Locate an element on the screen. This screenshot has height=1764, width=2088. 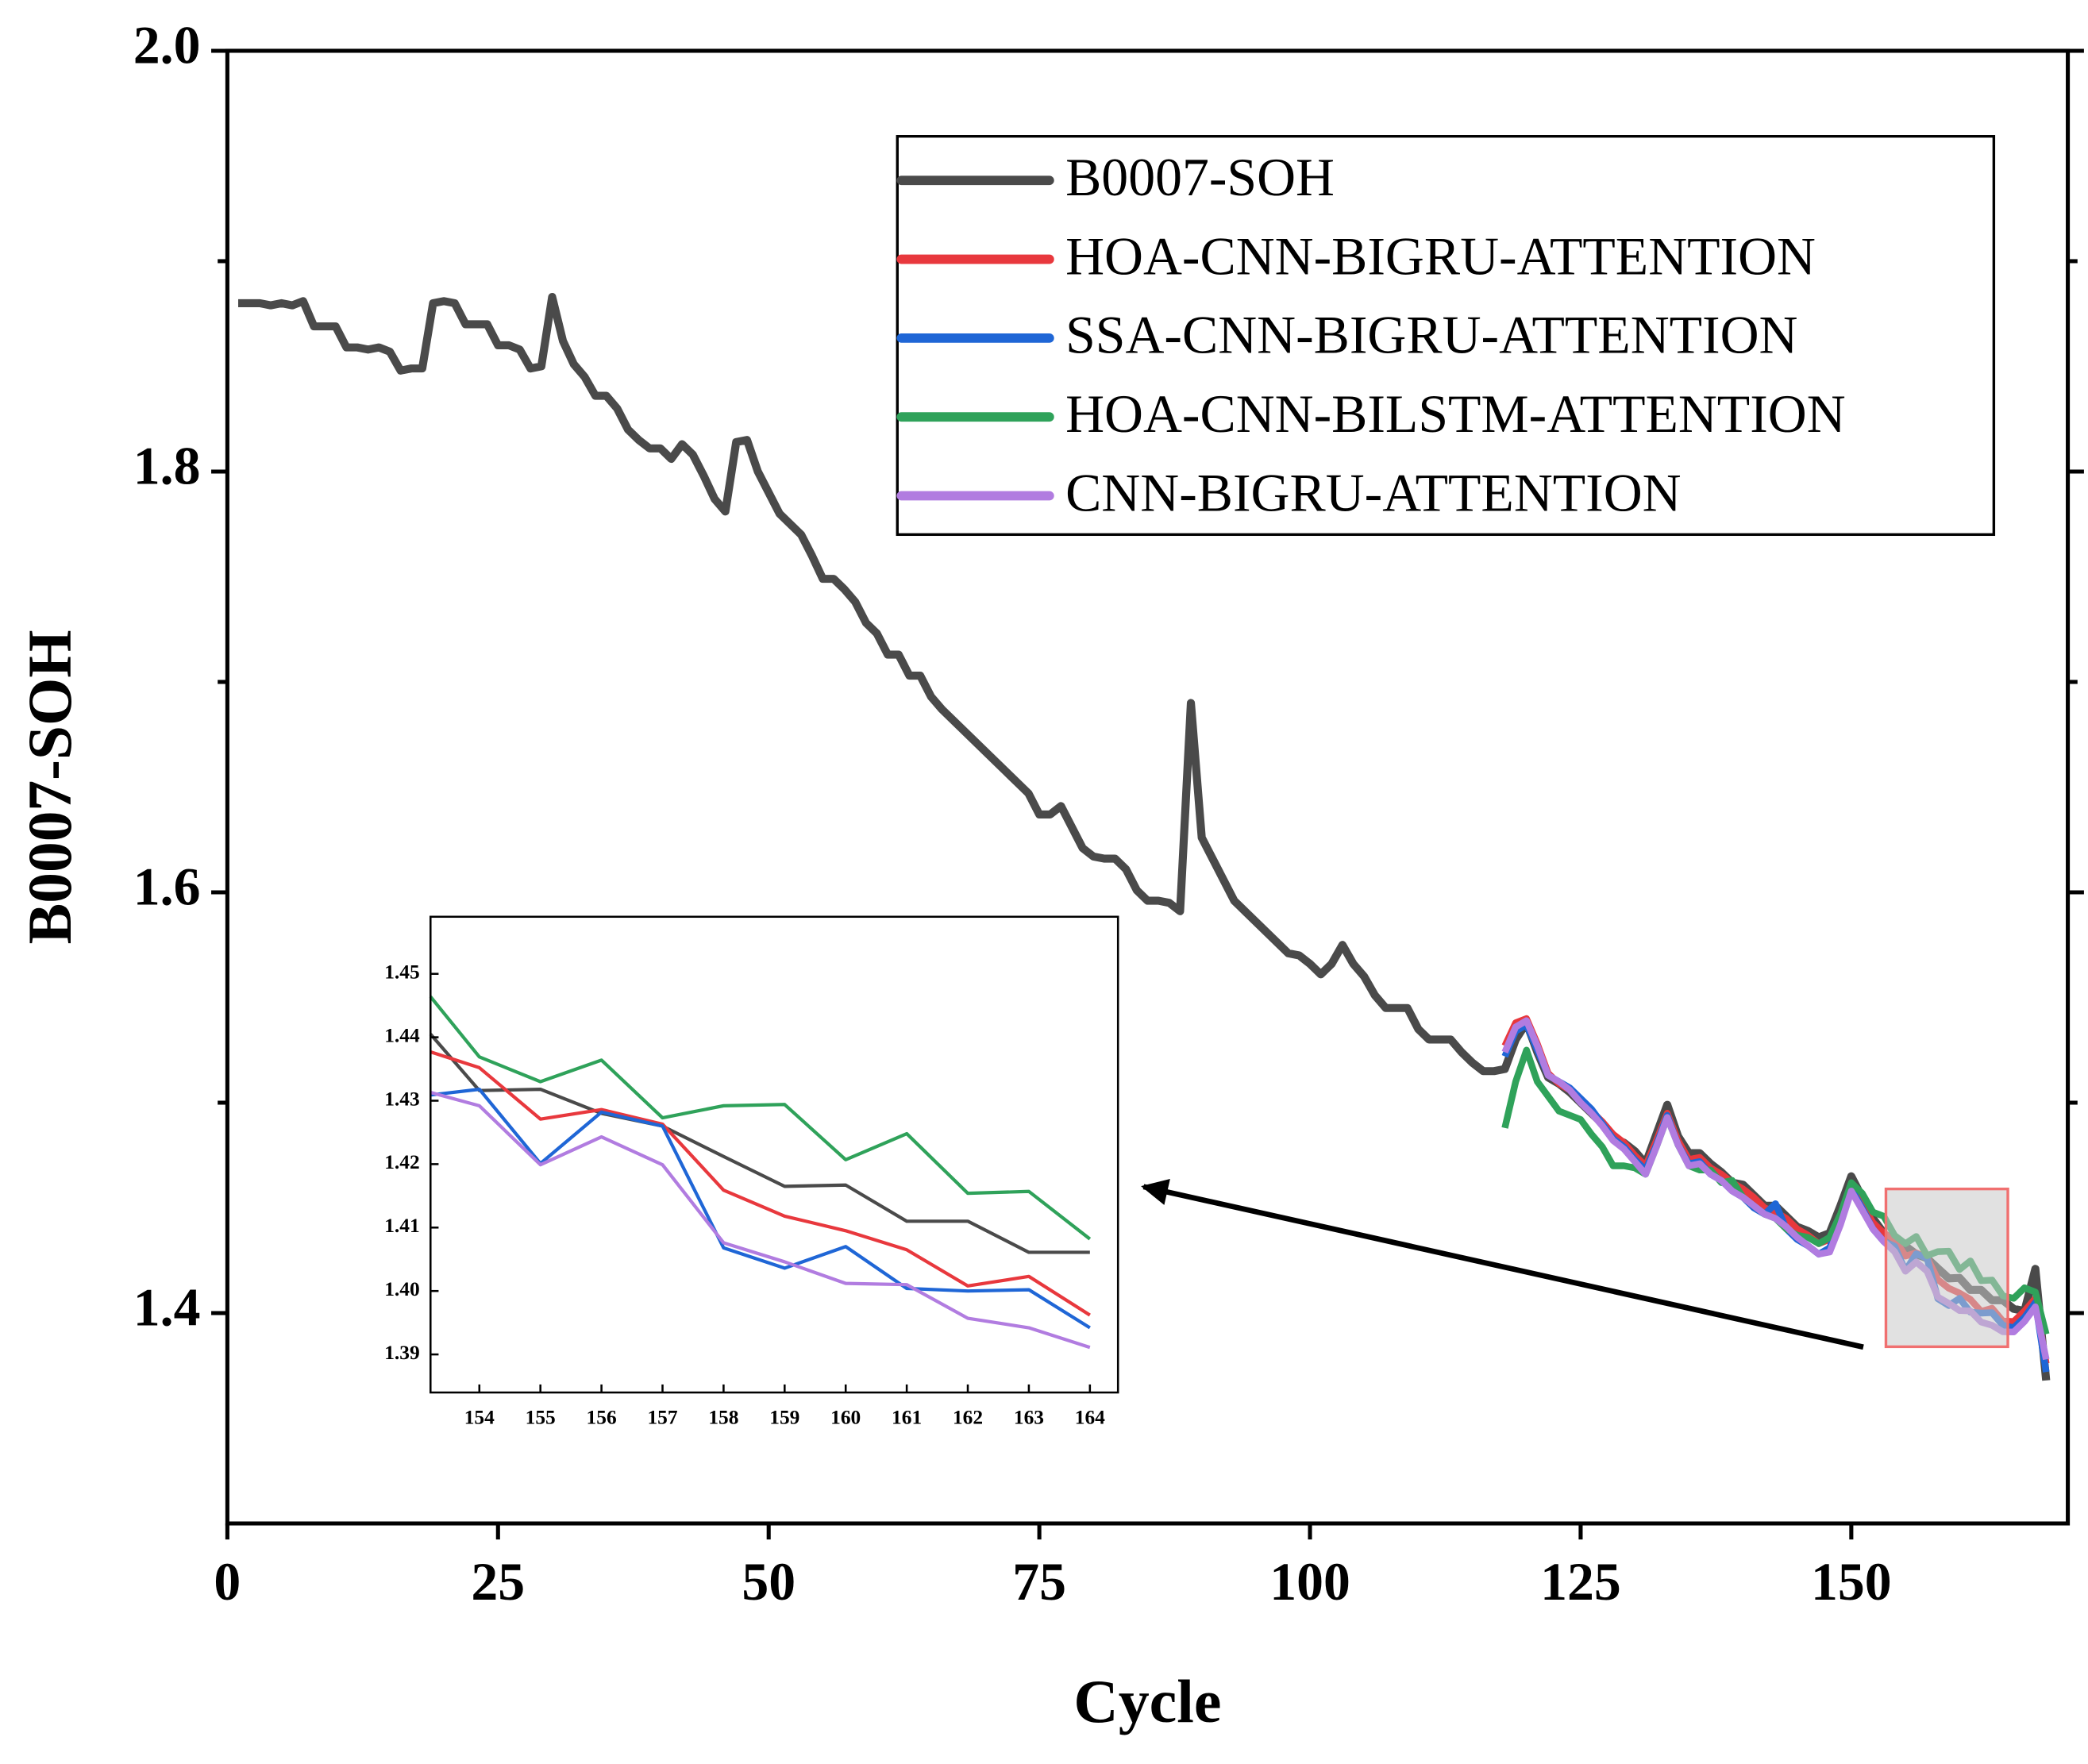
annotations is located at coordinates (1503, 1264).